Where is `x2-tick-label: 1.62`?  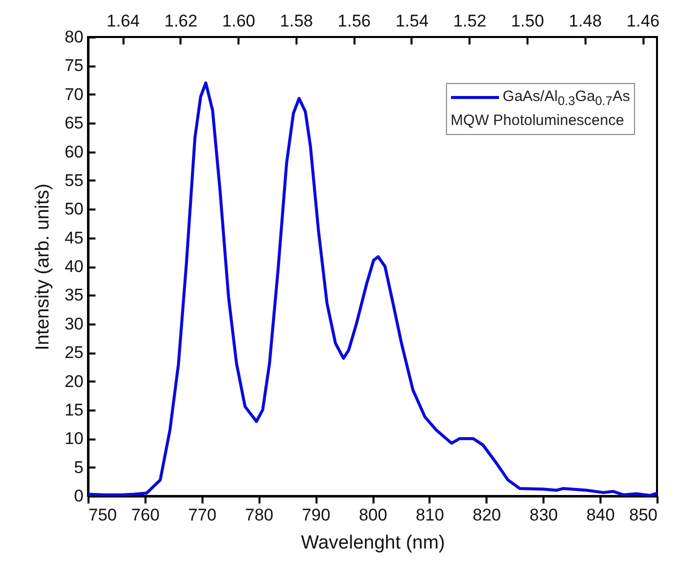 x2-tick-label: 1.62 is located at coordinates (181, 21).